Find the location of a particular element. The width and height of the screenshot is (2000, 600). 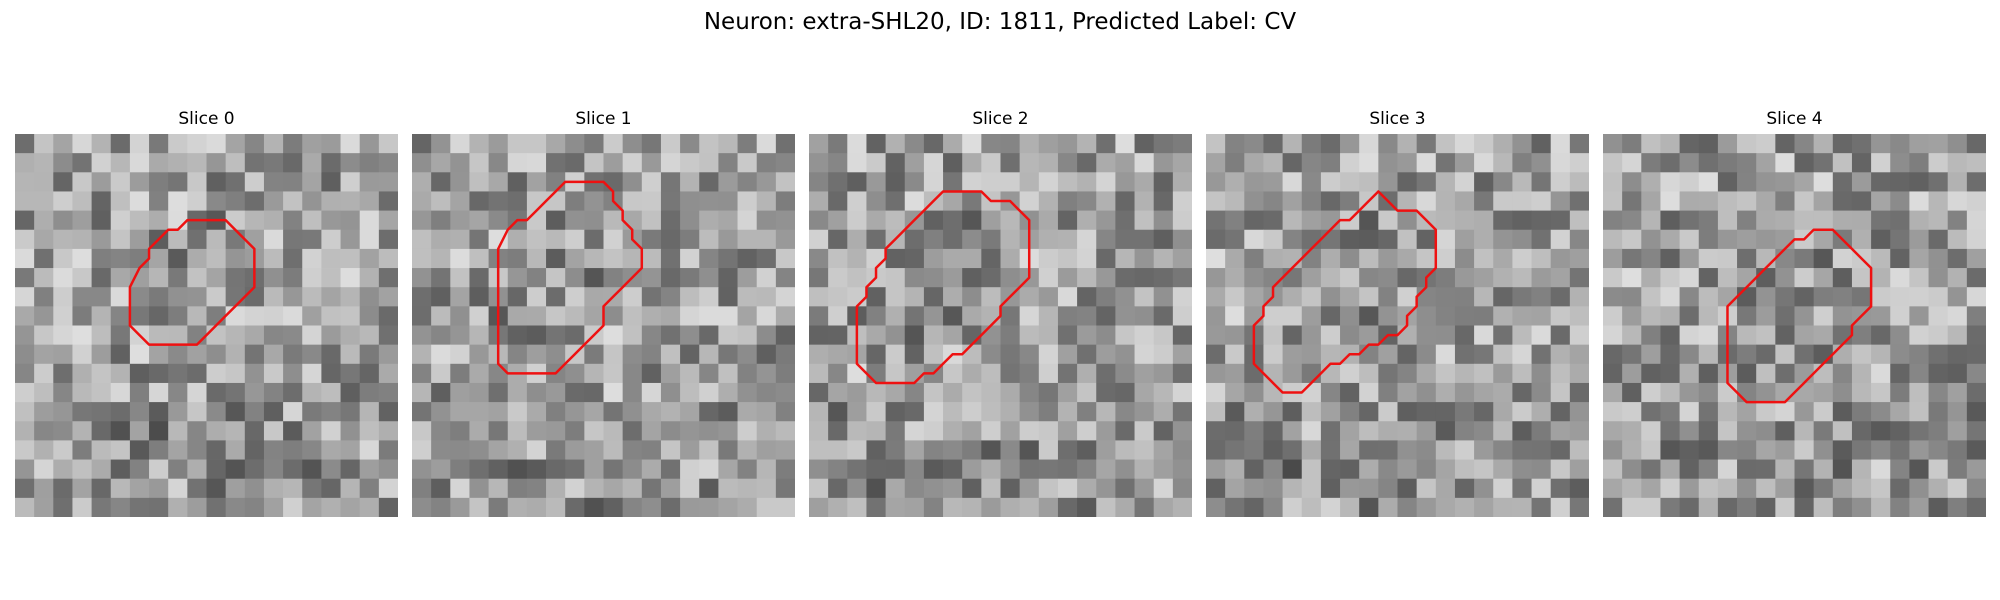

slice-4-image is located at coordinates (1794, 325).